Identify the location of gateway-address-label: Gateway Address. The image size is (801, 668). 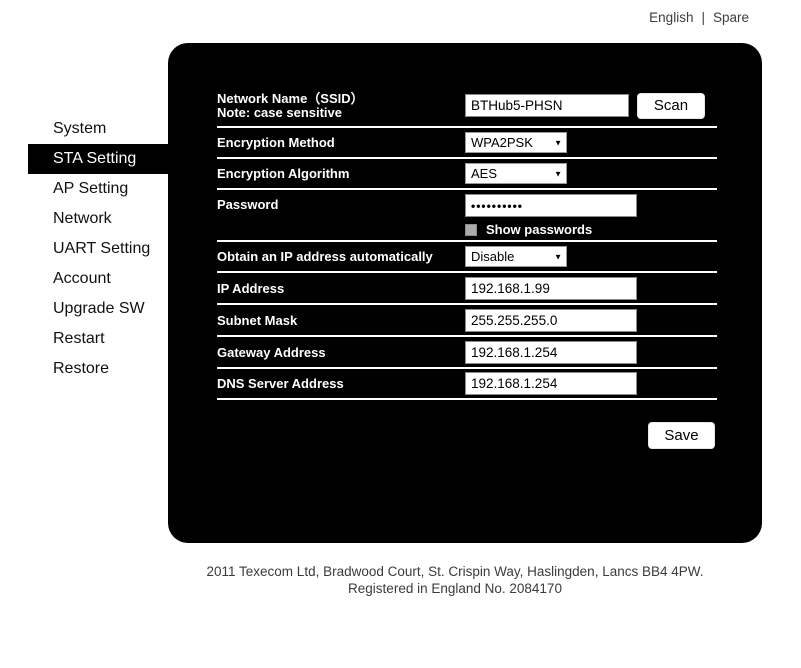
(271, 352).